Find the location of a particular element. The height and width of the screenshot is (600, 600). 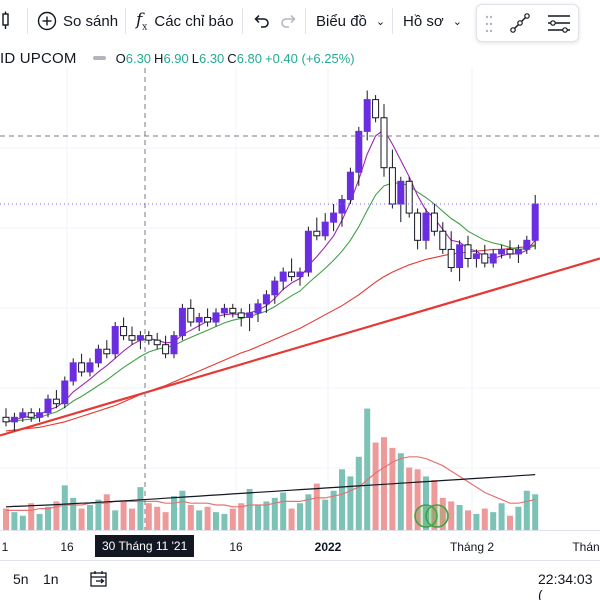

function-icon: fx is located at coordinates (142, 21).